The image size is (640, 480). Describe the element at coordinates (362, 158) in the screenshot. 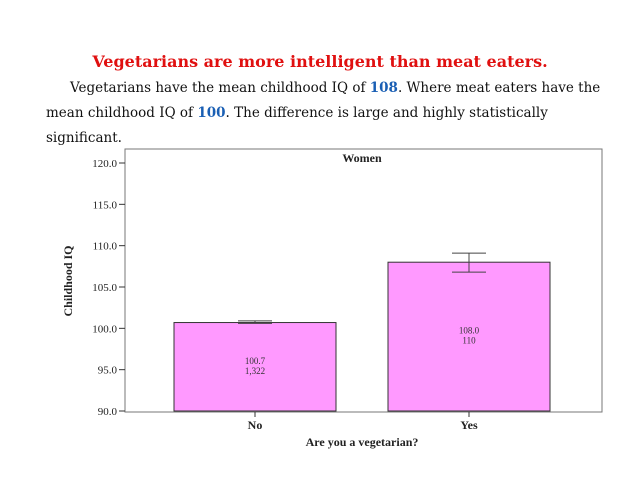

I see `chart-title: Women` at that location.